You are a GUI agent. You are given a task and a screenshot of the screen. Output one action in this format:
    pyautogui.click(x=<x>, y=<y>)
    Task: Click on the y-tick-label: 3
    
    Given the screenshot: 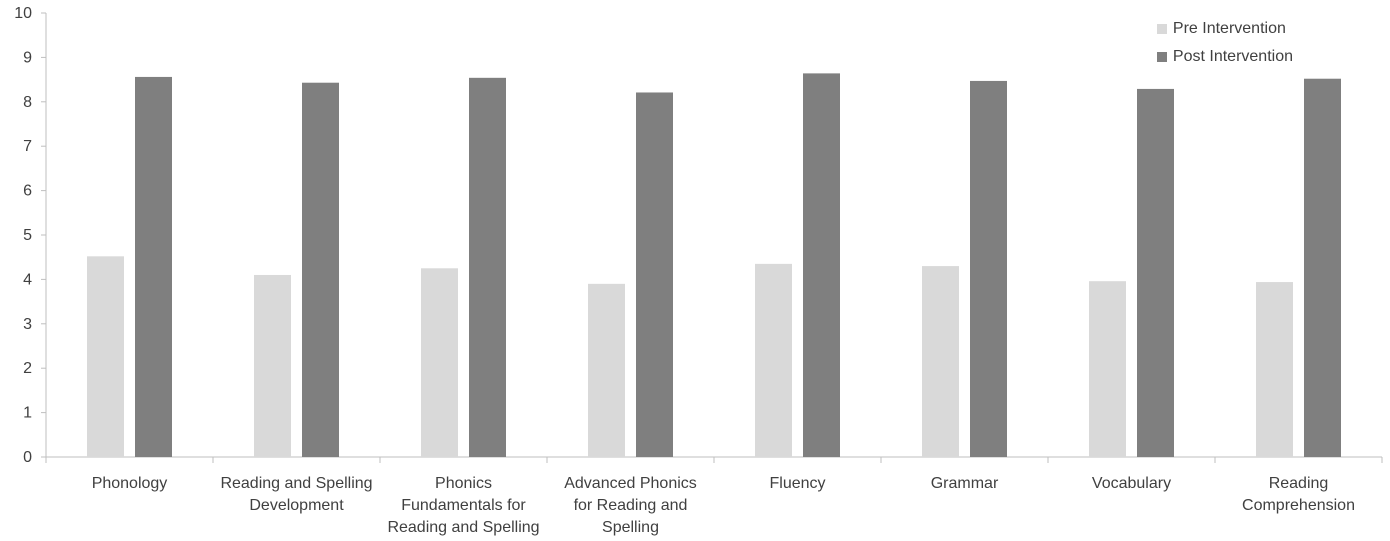 What is the action you would take?
    pyautogui.click(x=27, y=324)
    